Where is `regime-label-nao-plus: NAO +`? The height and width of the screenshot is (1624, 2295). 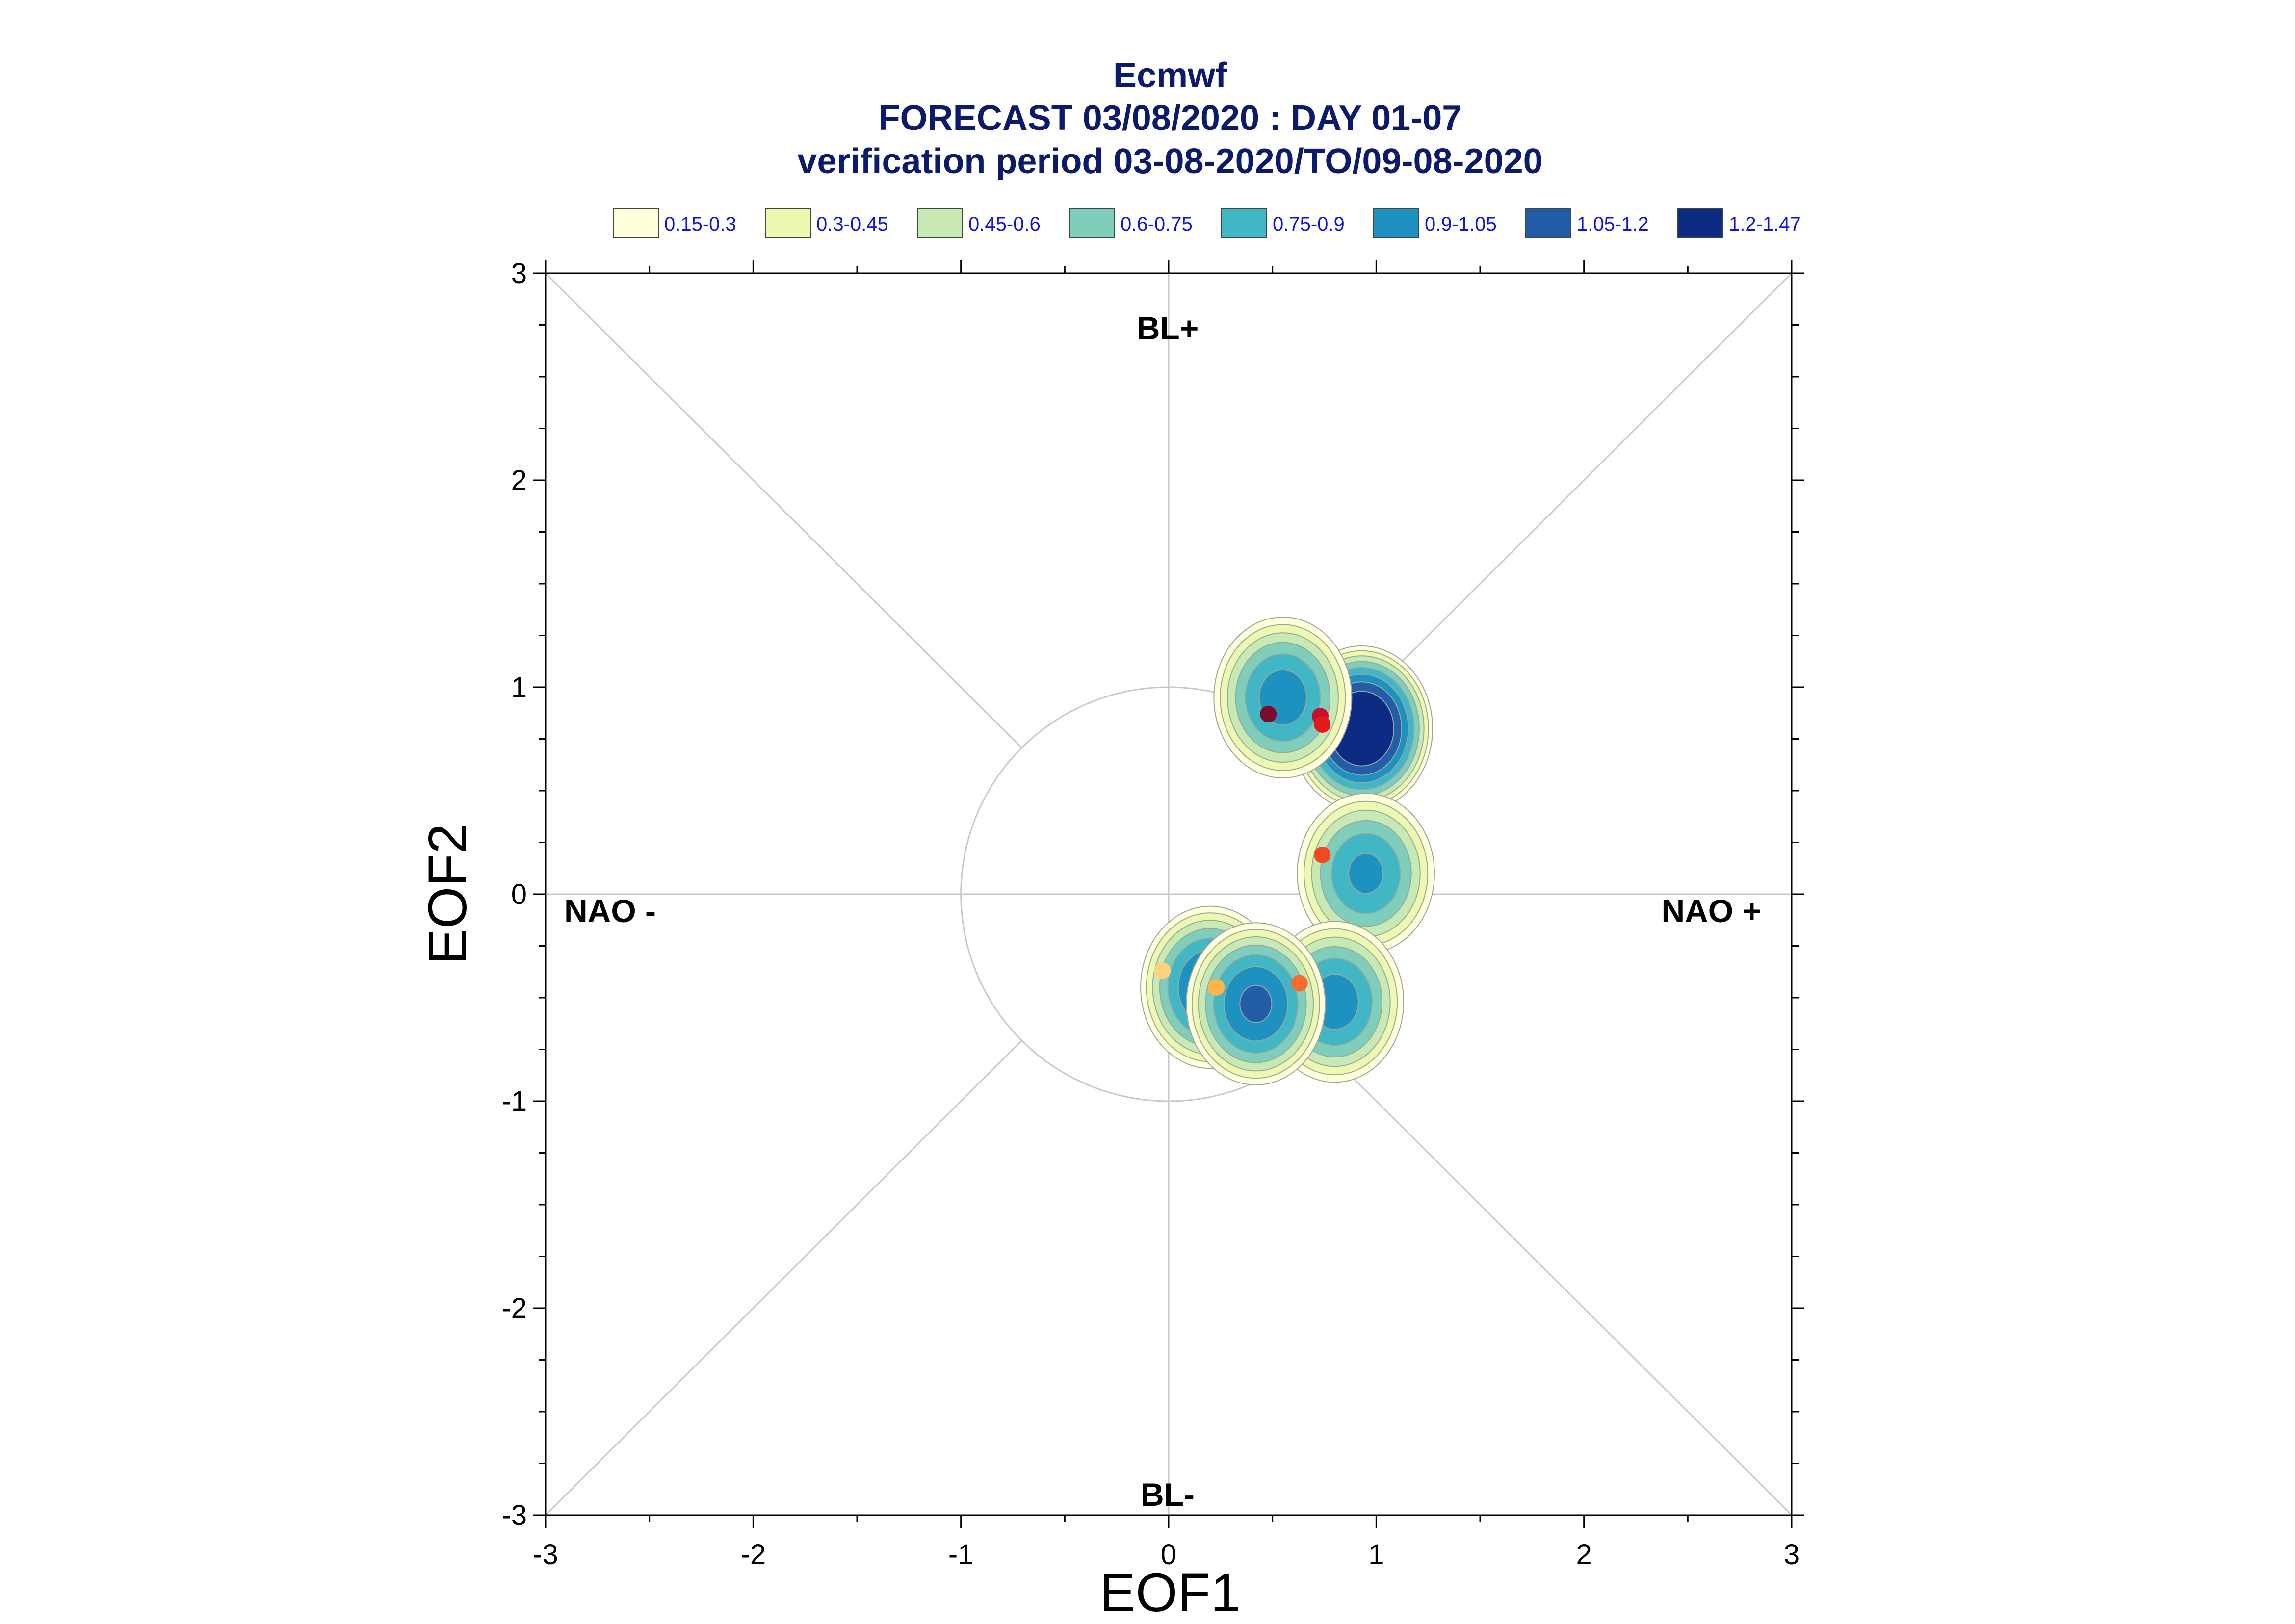
regime-label-nao-plus: NAO + is located at coordinates (1711, 911).